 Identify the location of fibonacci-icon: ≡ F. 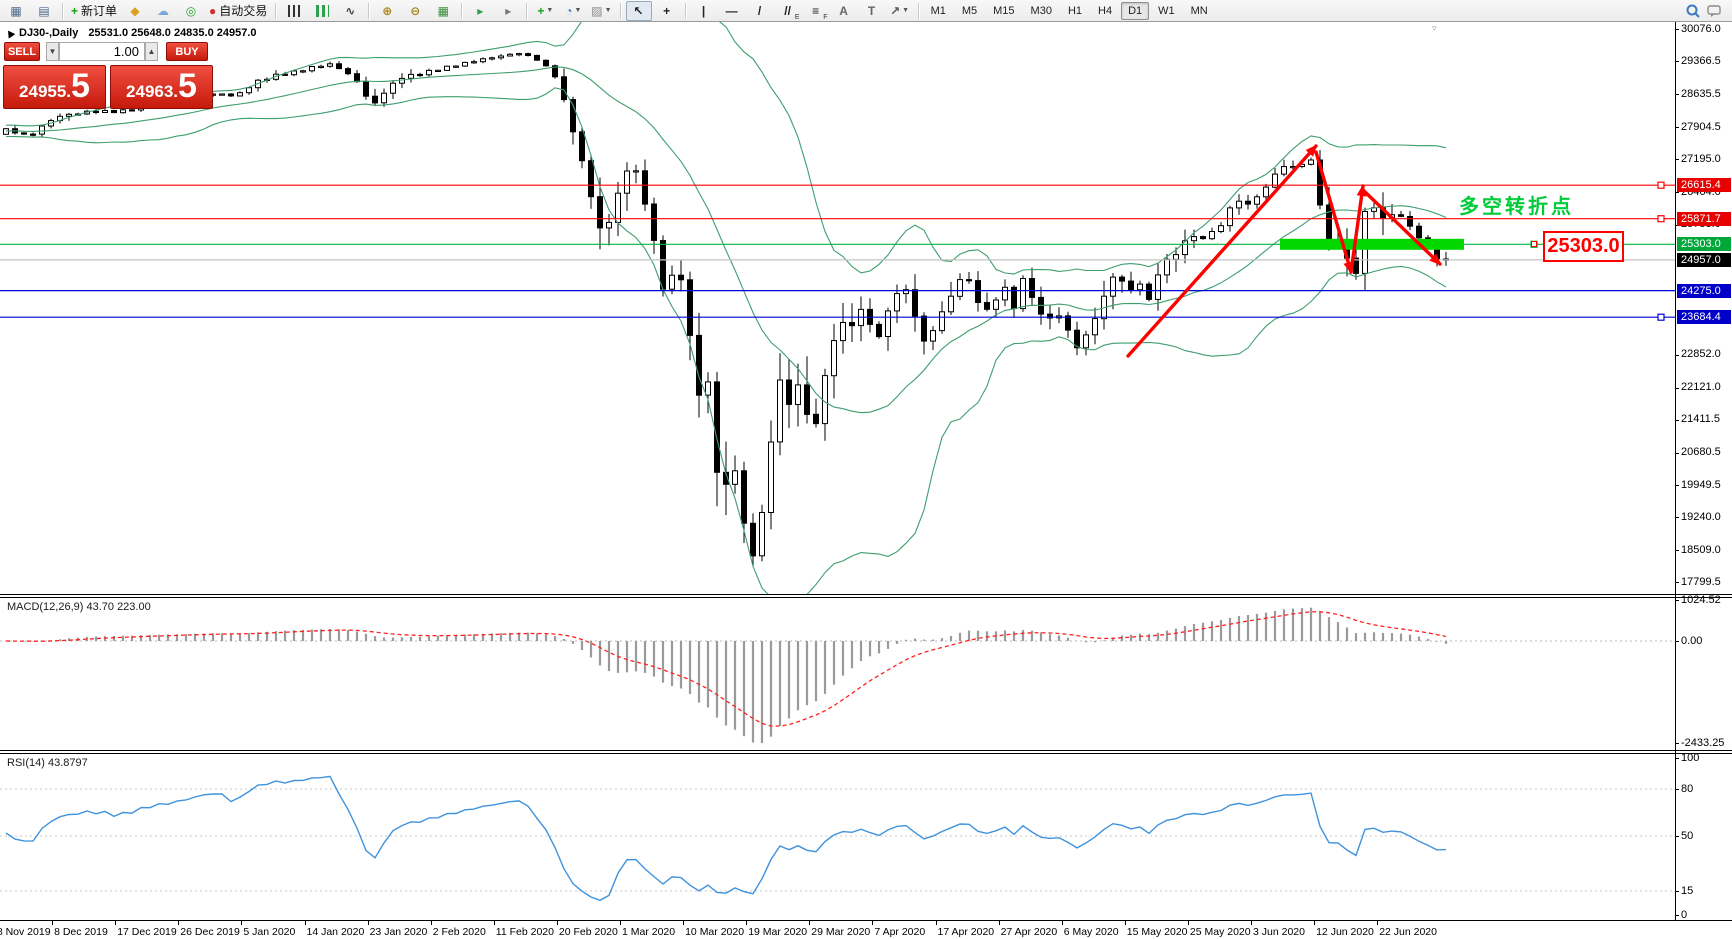
(820, 12).